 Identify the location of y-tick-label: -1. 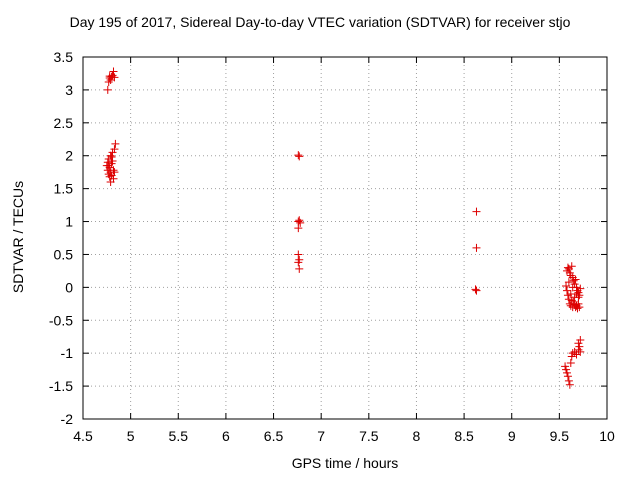
(67, 353).